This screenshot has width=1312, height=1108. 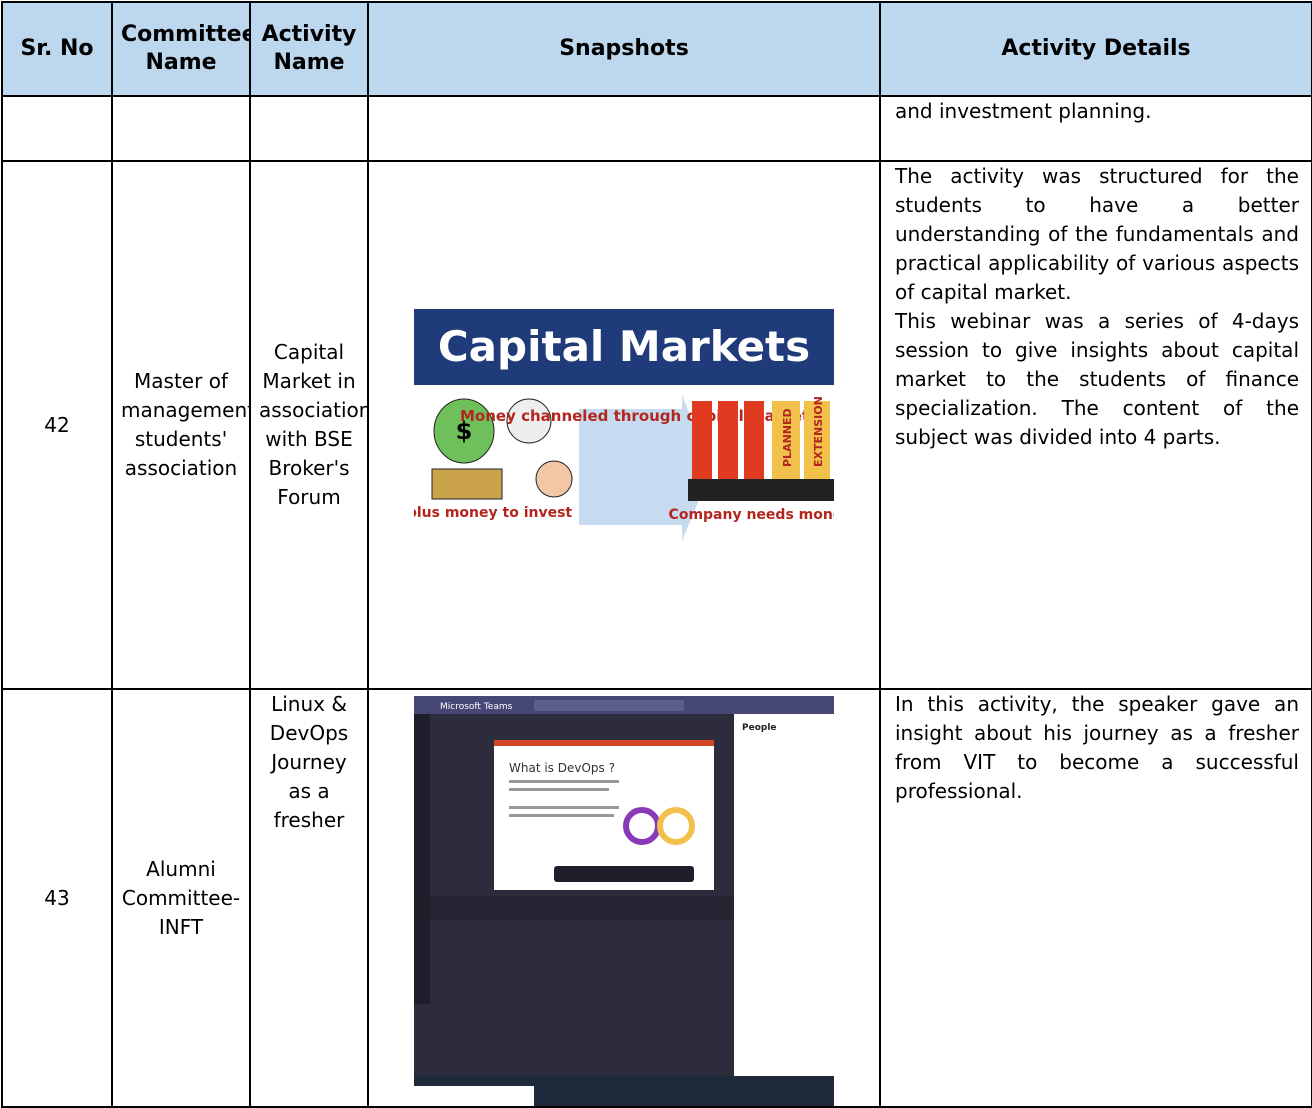 I want to click on sr-cell: 42, so click(x=57, y=425).